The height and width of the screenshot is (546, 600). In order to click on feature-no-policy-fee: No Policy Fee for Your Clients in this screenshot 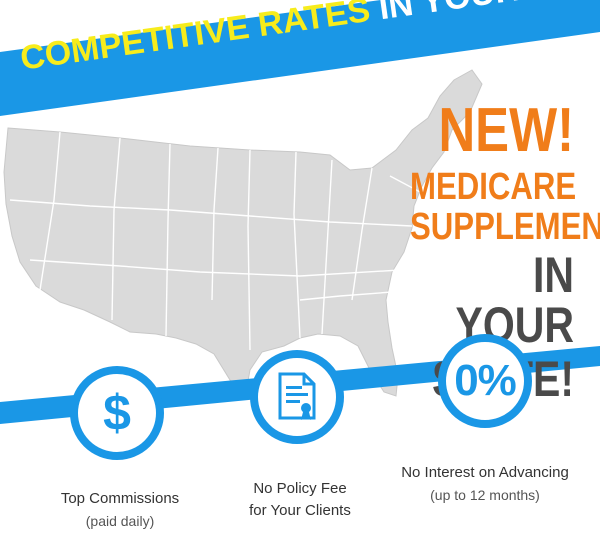, I will do `click(300, 500)`.